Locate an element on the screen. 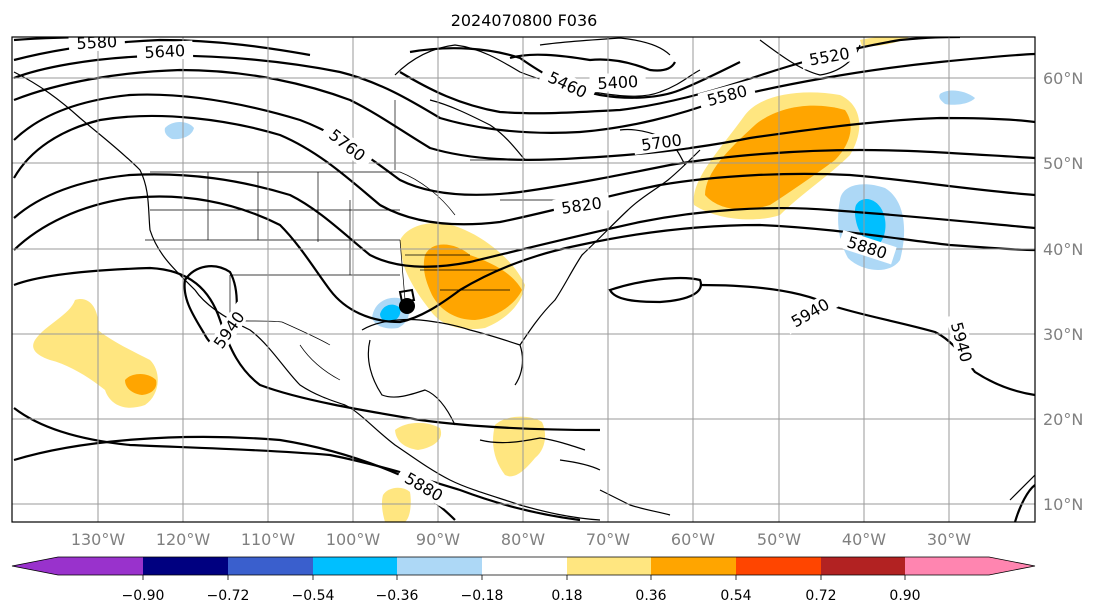 The image size is (1105, 615). contour-5880-east-south is located at coordinates (1024, 503).